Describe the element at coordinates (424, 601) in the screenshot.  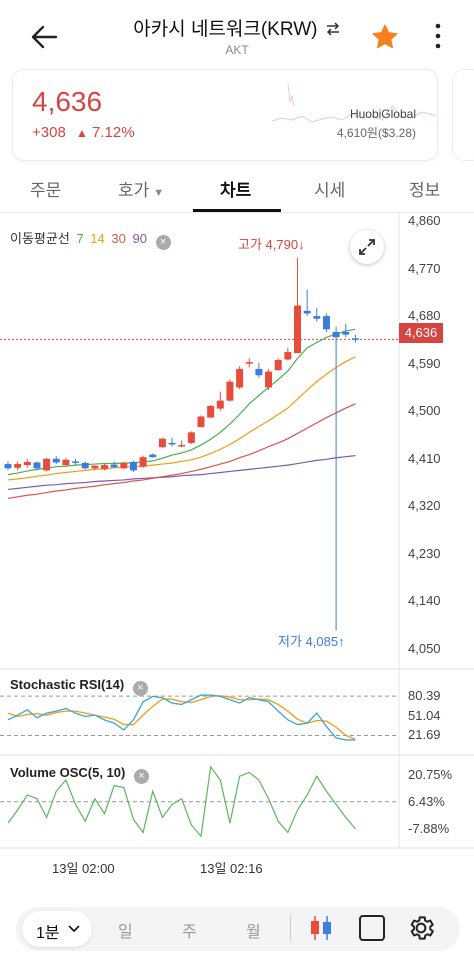
I see `y-tick-label: 4,140` at that location.